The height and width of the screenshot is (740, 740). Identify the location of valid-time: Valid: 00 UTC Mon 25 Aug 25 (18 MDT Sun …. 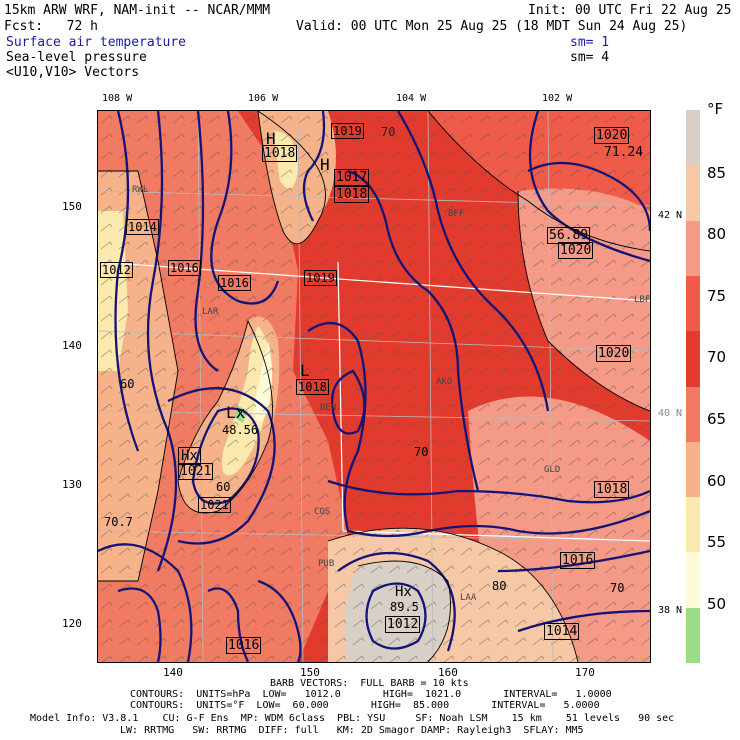
(492, 26).